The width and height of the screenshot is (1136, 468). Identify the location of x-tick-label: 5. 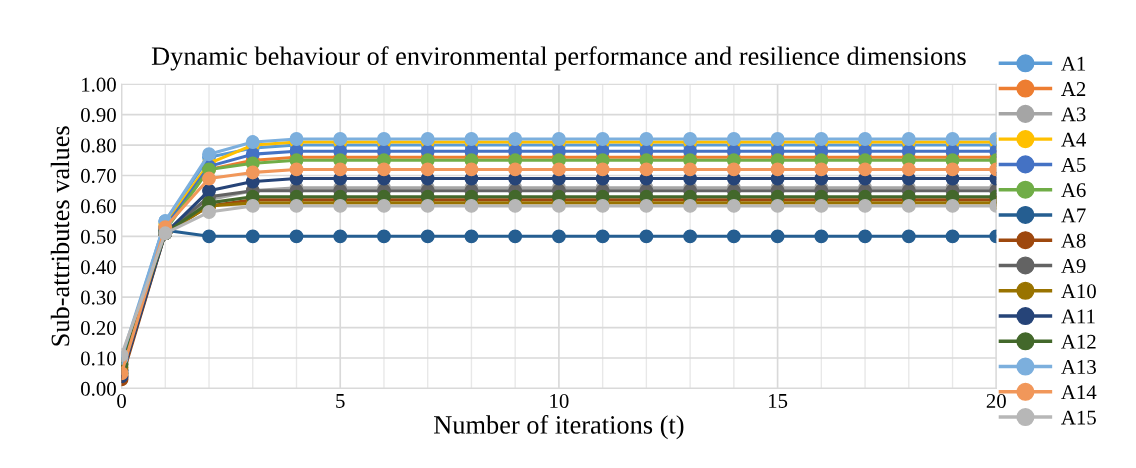
(340, 401).